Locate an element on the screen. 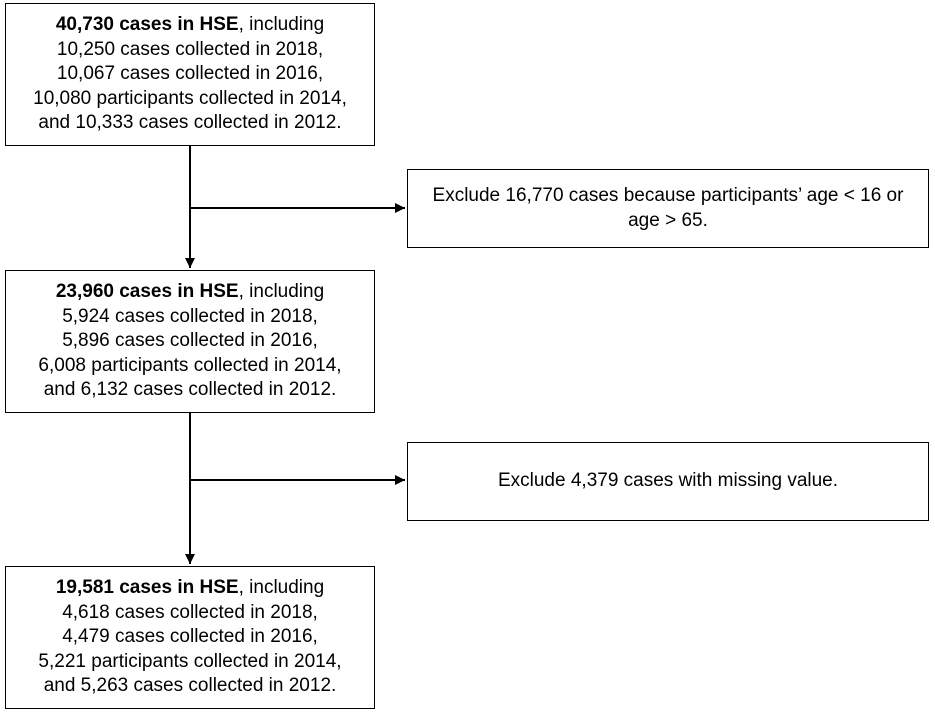  cohort-detail-line: 4,479 cases collected in 2016, is located at coordinates (190, 637).